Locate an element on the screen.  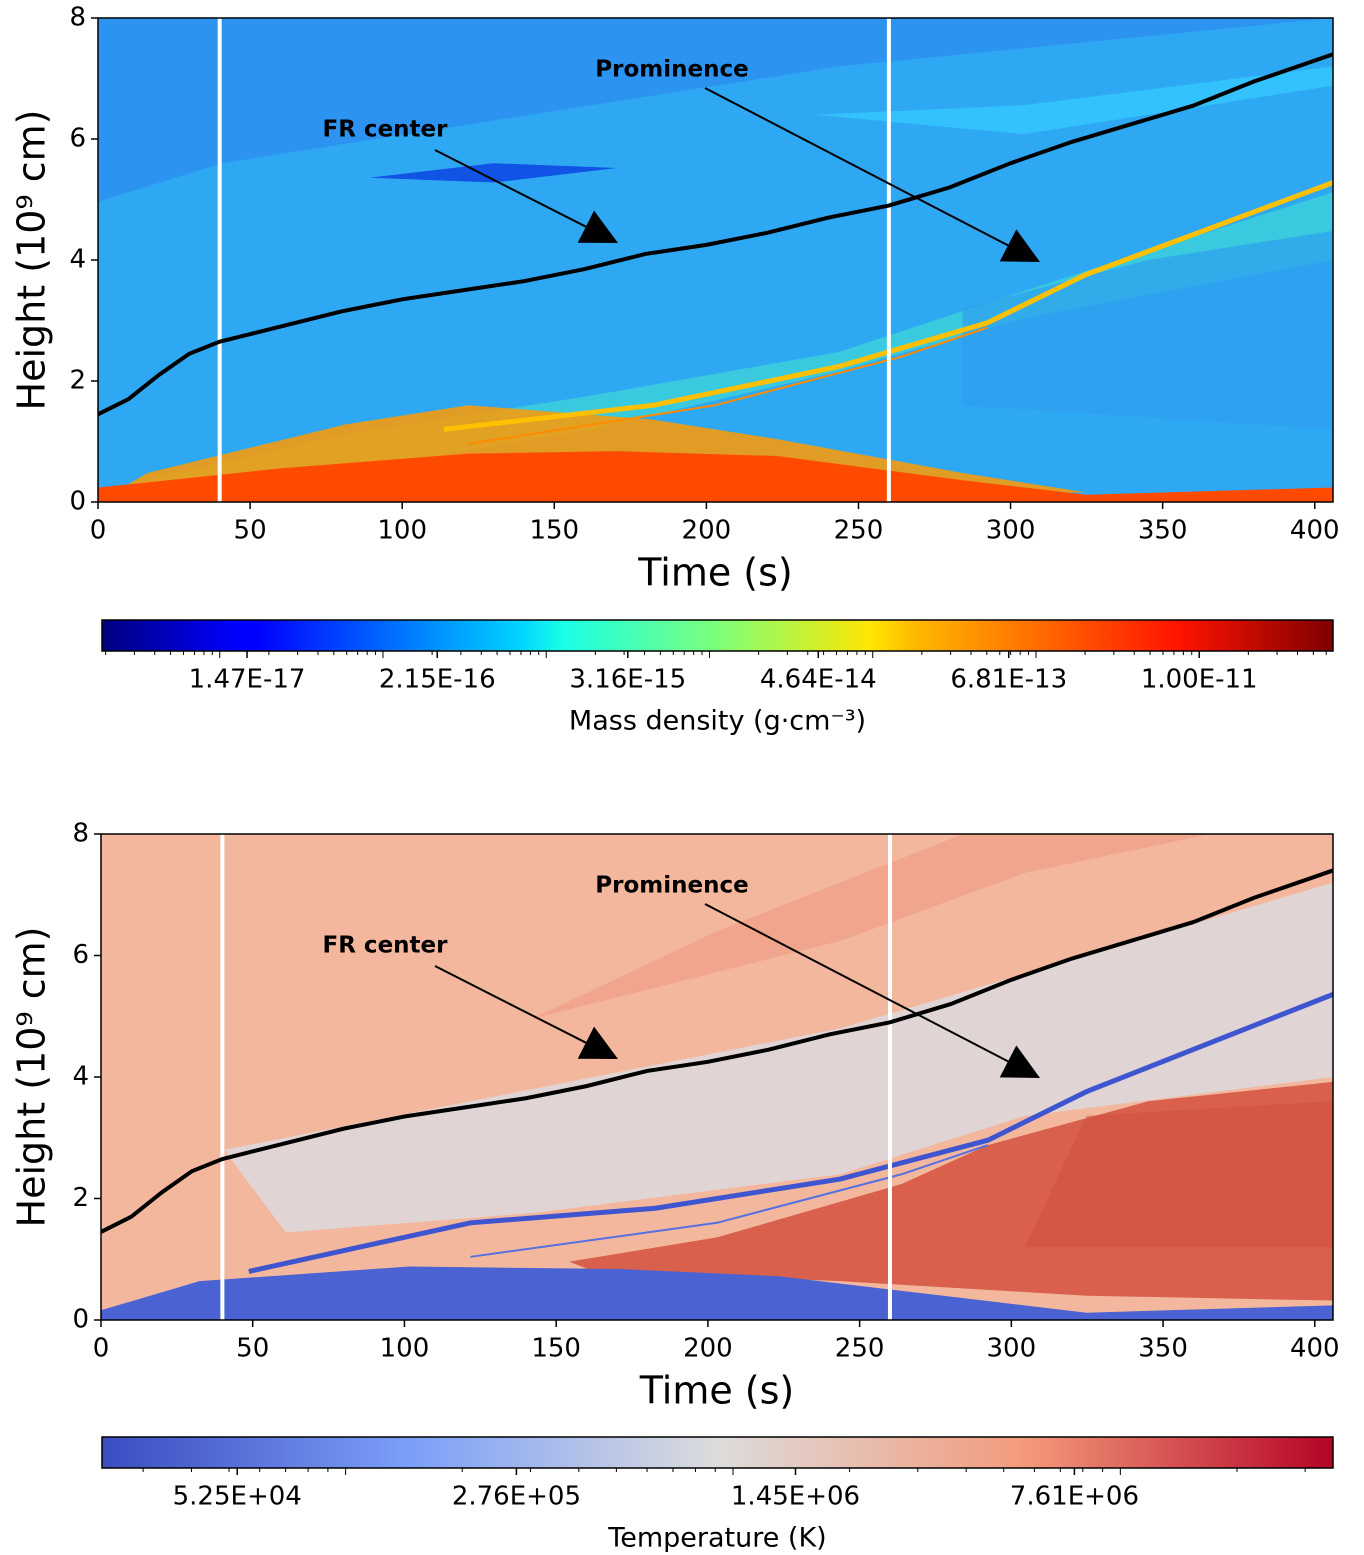
colorbar-tick-label: 1.45E+06 is located at coordinates (795, 1497).